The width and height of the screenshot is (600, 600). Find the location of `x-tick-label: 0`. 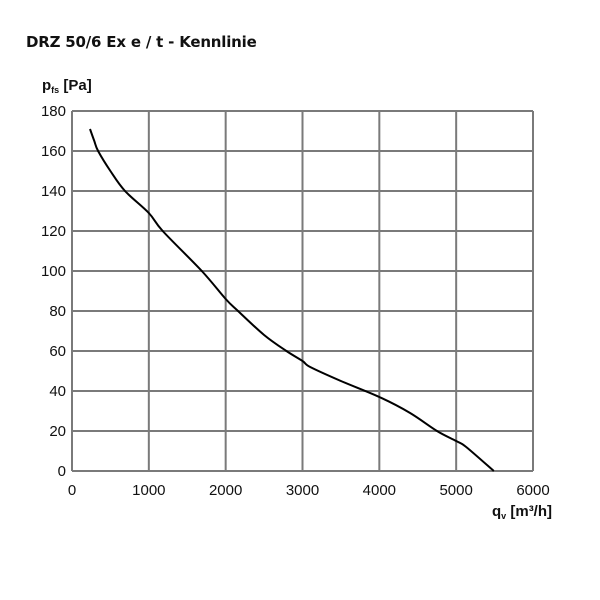

x-tick-label: 0 is located at coordinates (72, 490).